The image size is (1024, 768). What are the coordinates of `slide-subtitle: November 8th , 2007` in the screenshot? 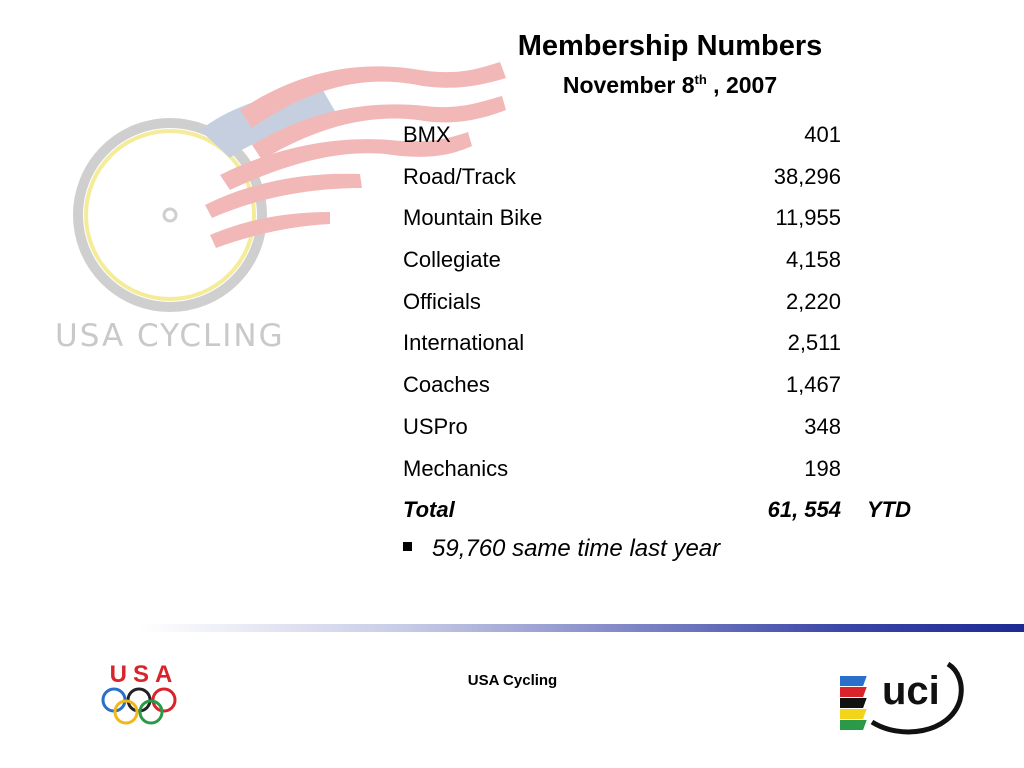 It's located at (662, 85).